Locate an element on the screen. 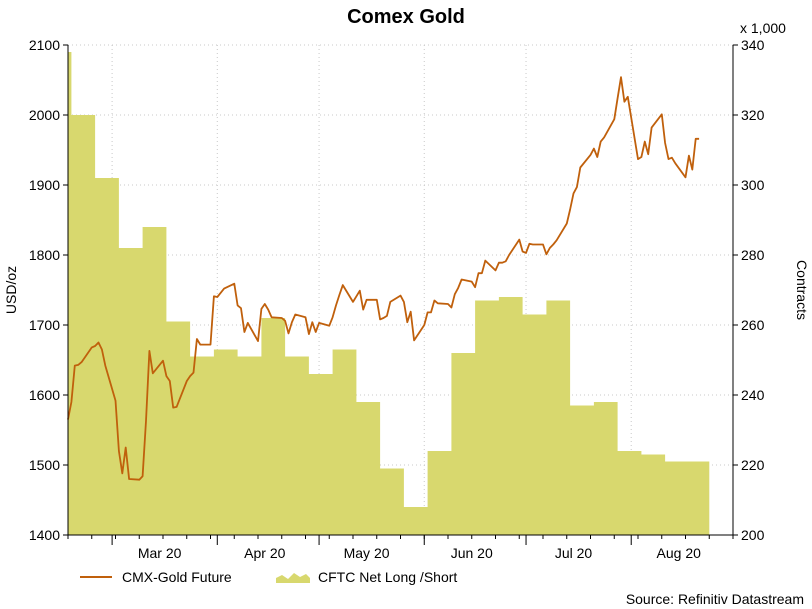 The height and width of the screenshot is (609, 812). x-tick-label: Apr 20 is located at coordinates (264, 553).